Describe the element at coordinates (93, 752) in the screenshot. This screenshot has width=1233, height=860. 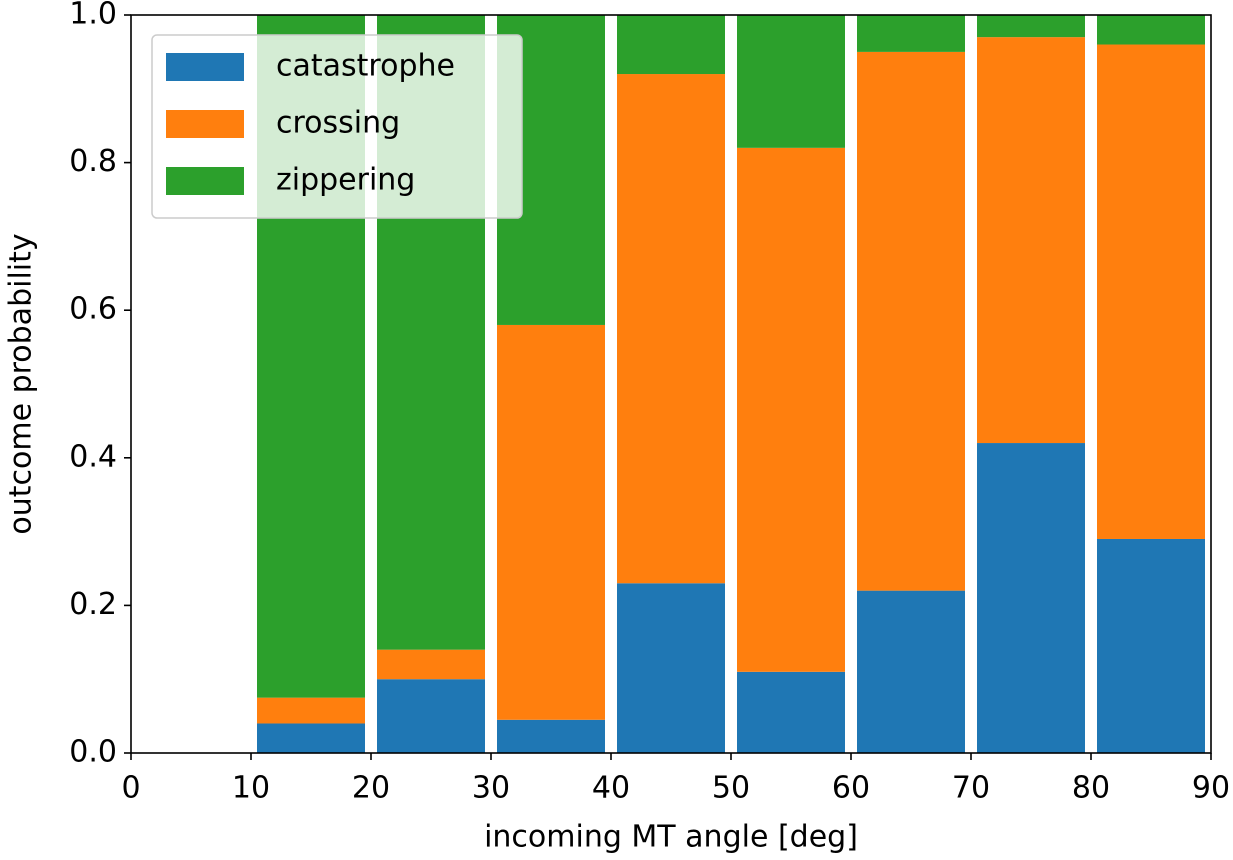
I see `y-tick-label: 0.0` at that location.